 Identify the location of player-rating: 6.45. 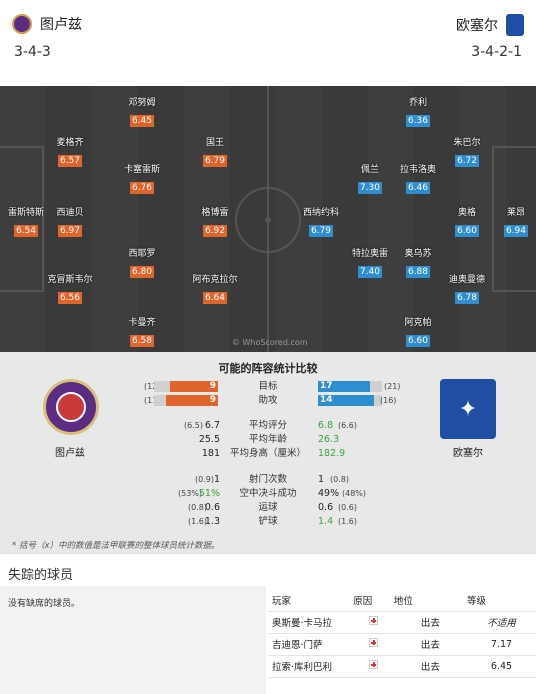
(142, 121).